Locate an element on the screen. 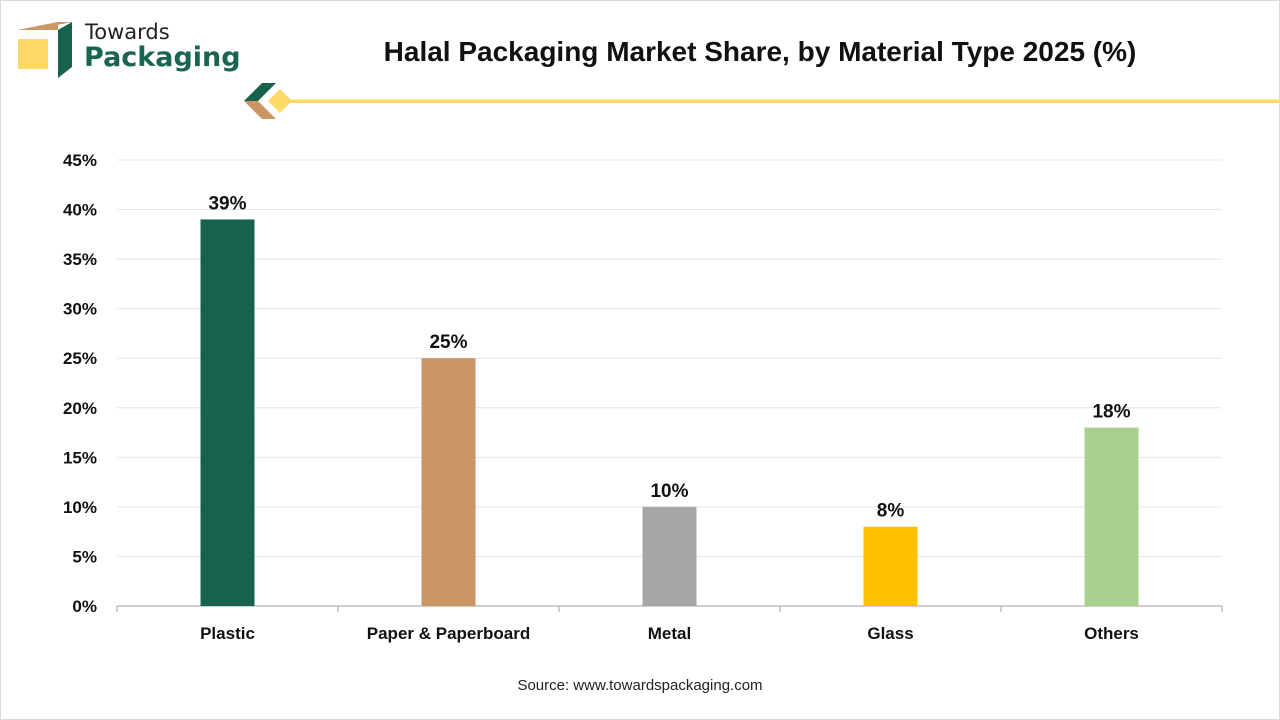 The height and width of the screenshot is (720, 1280). bar-others is located at coordinates (1111, 516).